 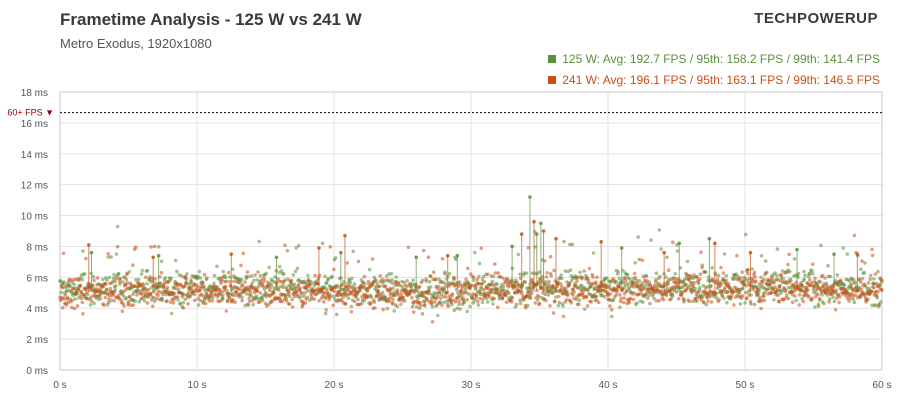 What do you see at coordinates (608, 385) in the screenshot?
I see `x-tick-label: 40 s` at bounding box center [608, 385].